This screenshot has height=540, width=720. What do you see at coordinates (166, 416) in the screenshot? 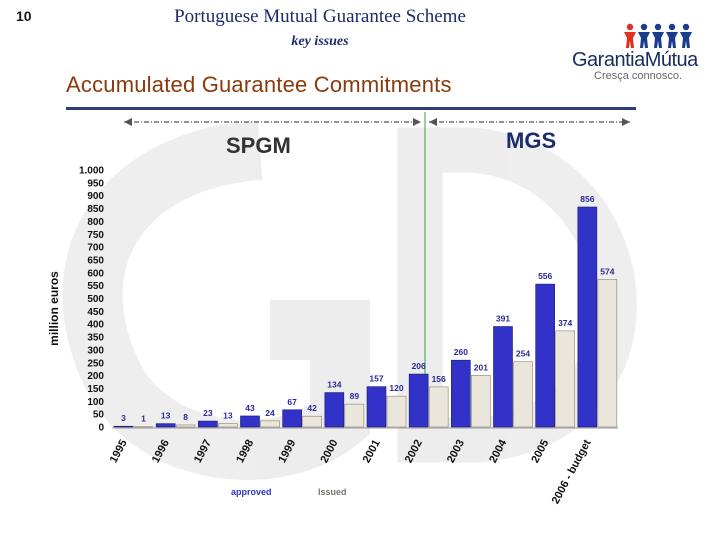
I see `data-label-approved: 13` at bounding box center [166, 416].